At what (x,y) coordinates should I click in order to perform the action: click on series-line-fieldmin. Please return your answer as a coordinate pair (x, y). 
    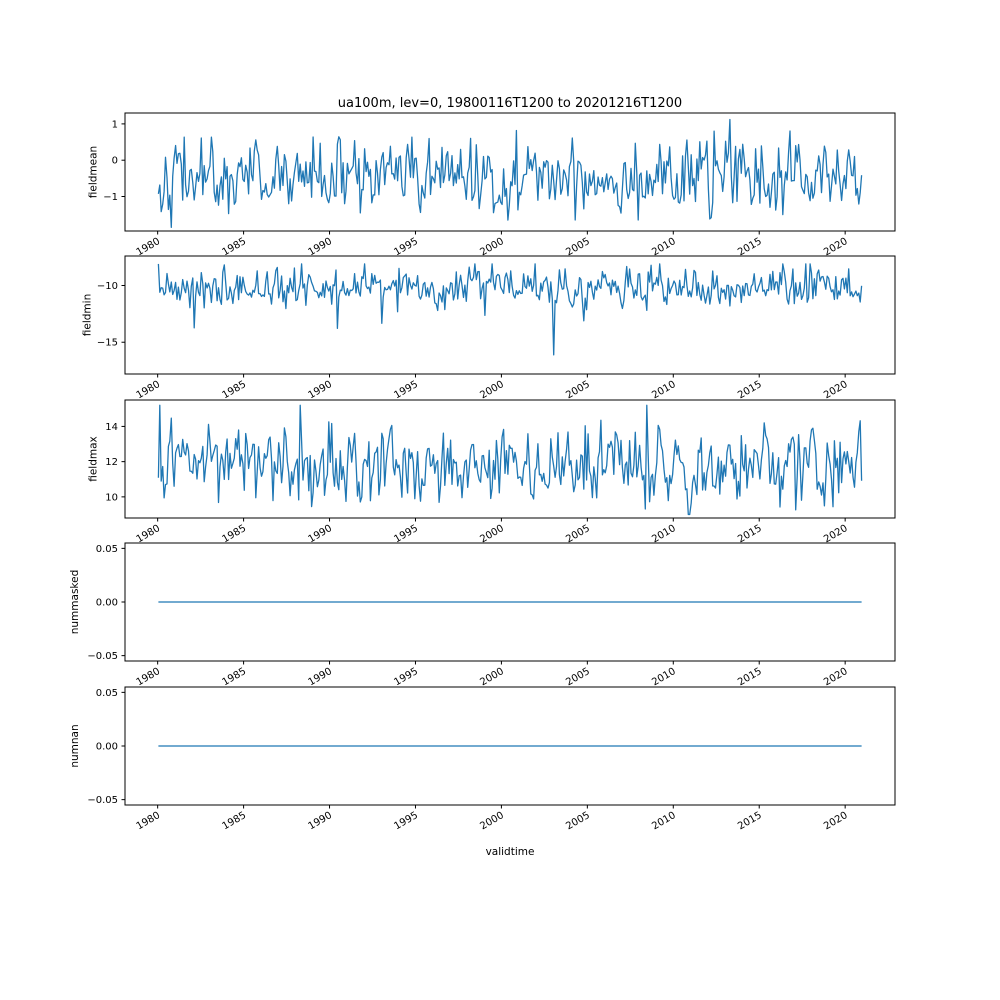
    Looking at the image, I should click on (510, 309).